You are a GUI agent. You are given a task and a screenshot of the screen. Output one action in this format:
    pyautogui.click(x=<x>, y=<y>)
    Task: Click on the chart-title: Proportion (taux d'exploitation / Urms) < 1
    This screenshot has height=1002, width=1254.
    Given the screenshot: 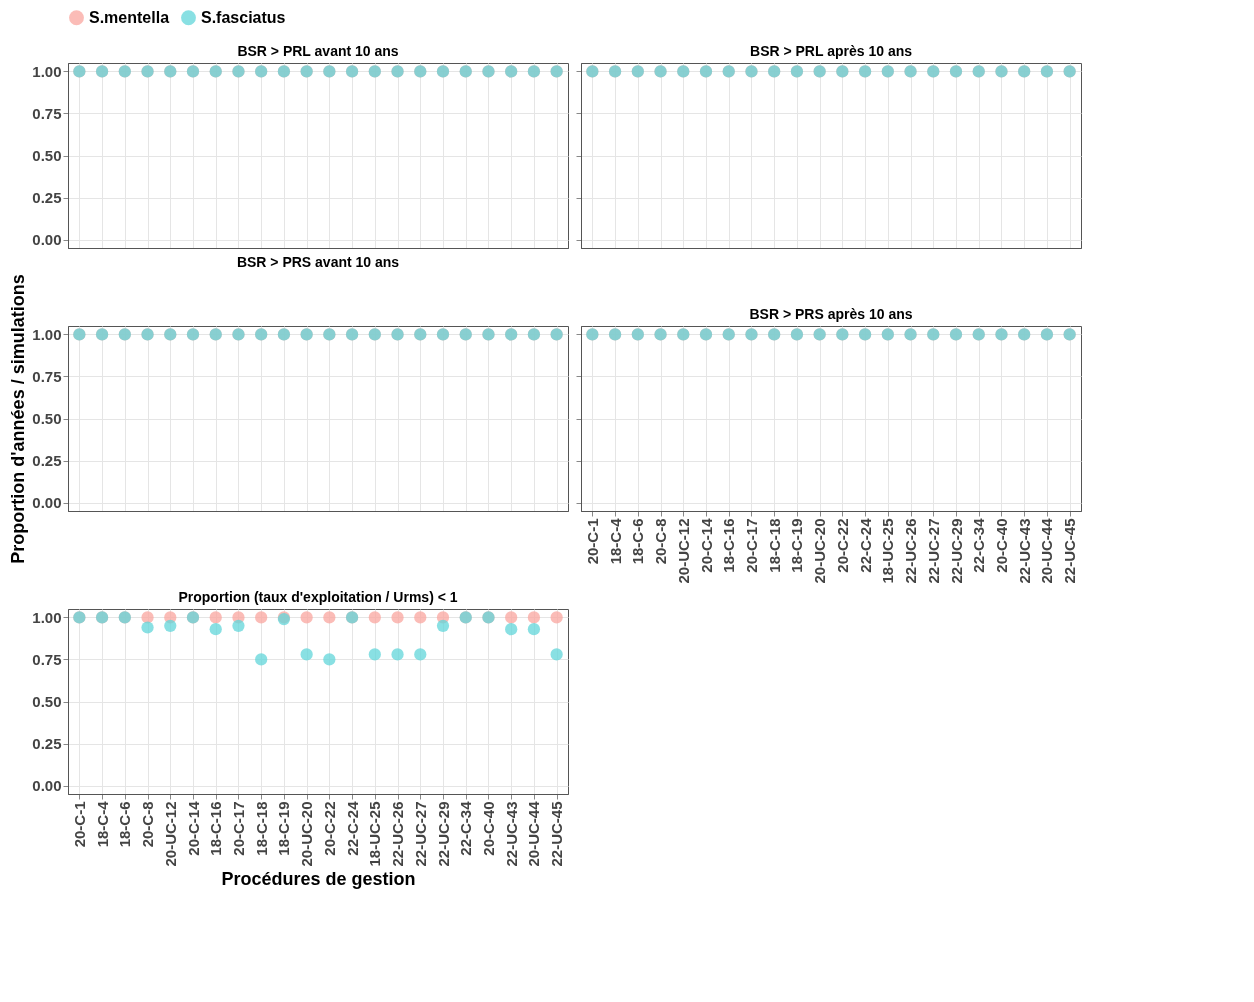 What is the action you would take?
    pyautogui.click(x=318, y=597)
    